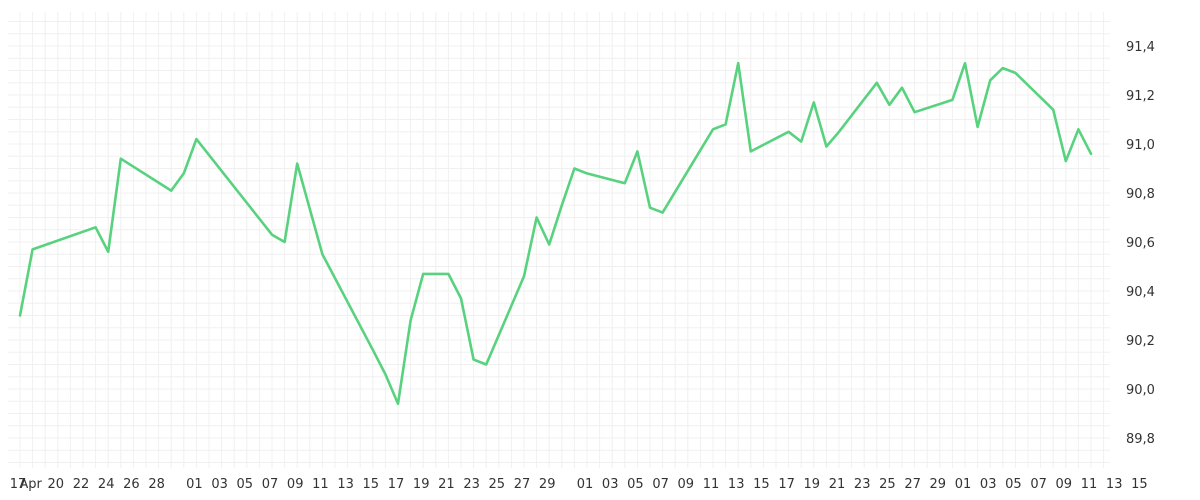  I want to click on x-tick-label: 24, so click(106, 484).